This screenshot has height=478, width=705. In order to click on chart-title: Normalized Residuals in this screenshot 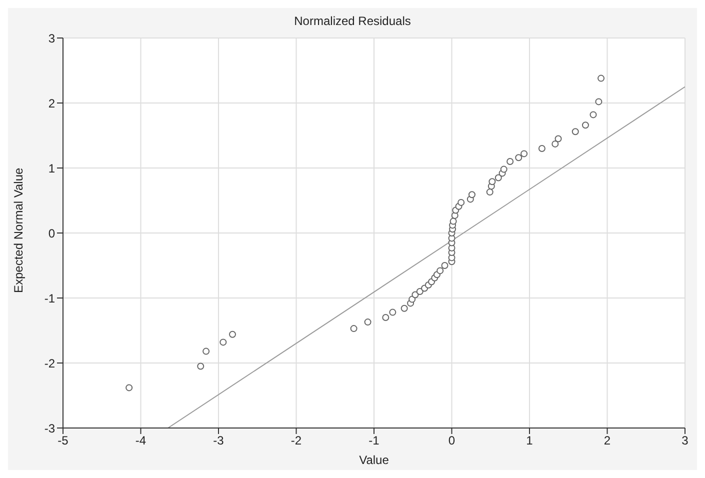, I will do `click(352, 21)`.